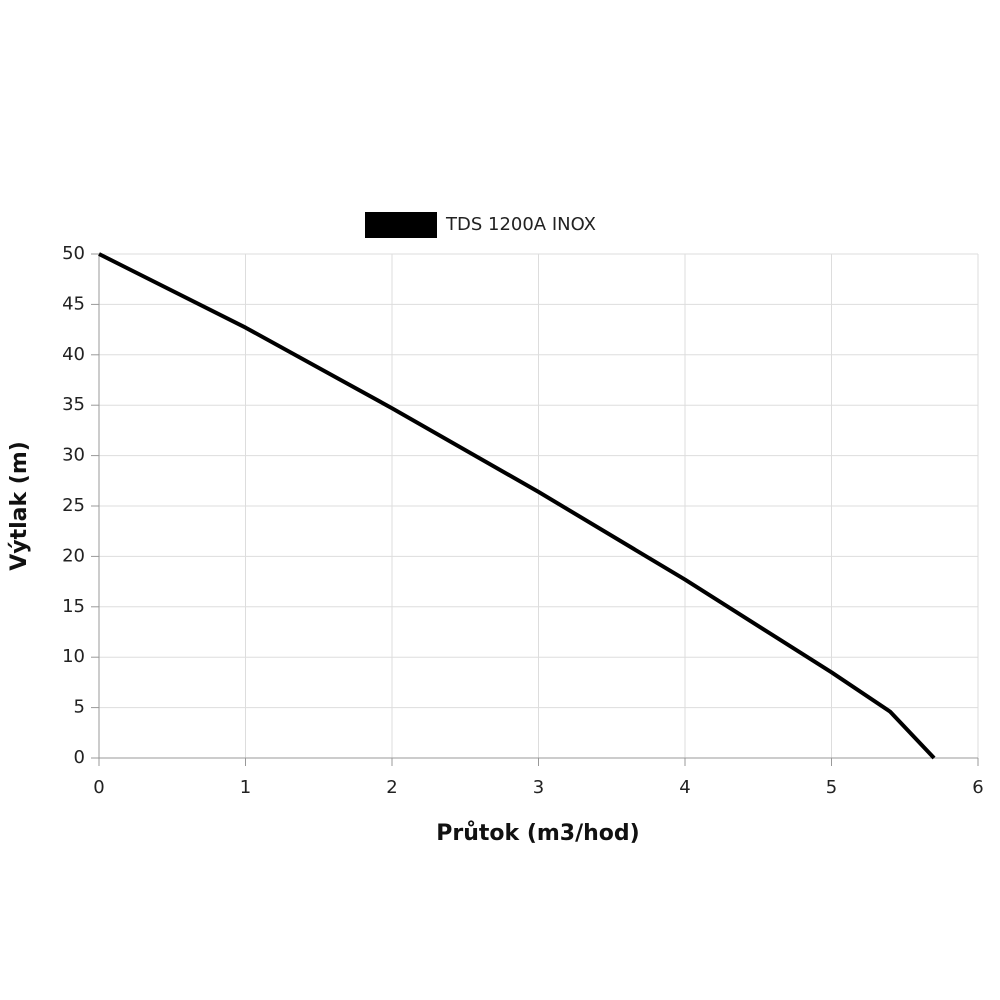 This screenshot has height=1000, width=1000. Describe the element at coordinates (79, 757) in the screenshot. I see `y-tick-label: 0` at that location.